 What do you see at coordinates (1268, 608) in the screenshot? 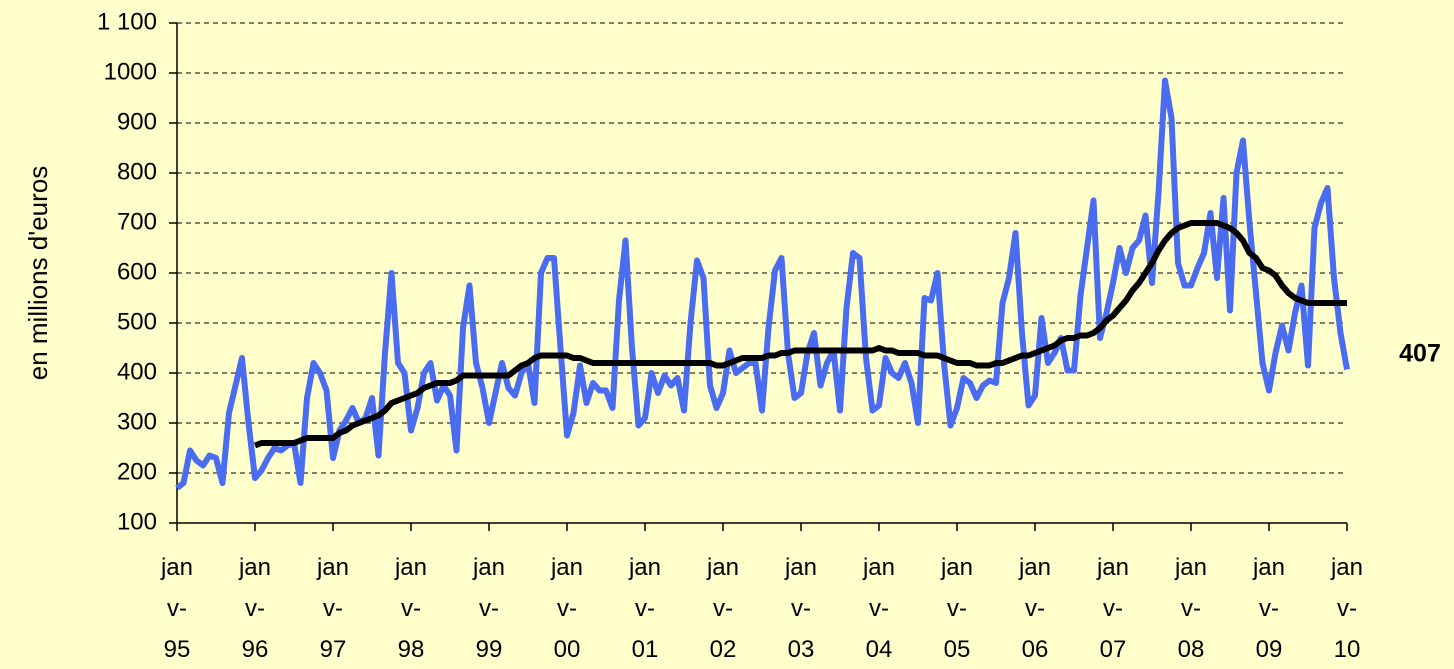
I see `x-tick-label: janv-09` at bounding box center [1268, 608].